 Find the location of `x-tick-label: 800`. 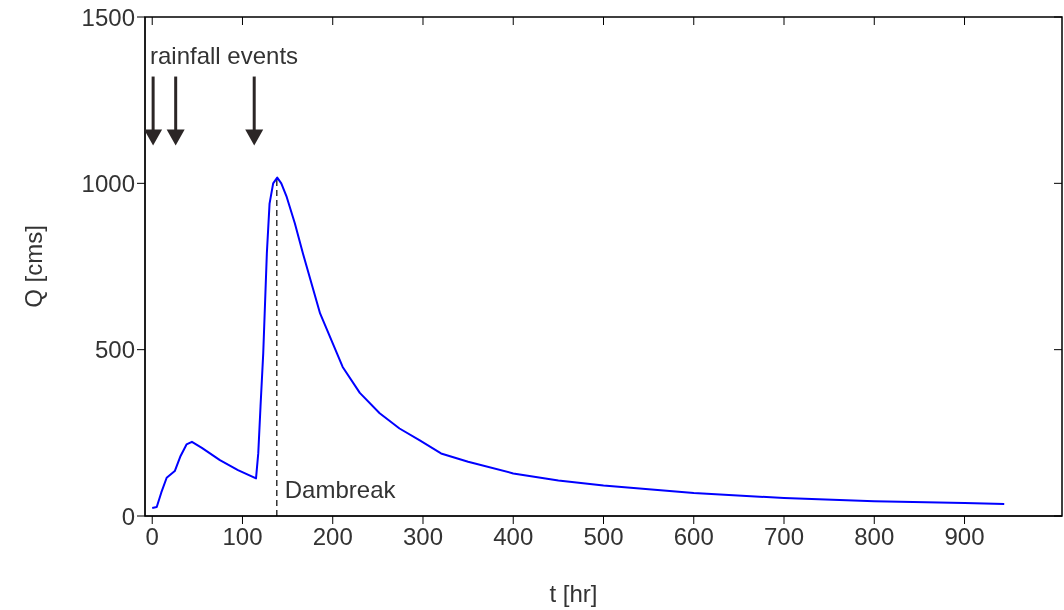

x-tick-label: 800 is located at coordinates (874, 537).